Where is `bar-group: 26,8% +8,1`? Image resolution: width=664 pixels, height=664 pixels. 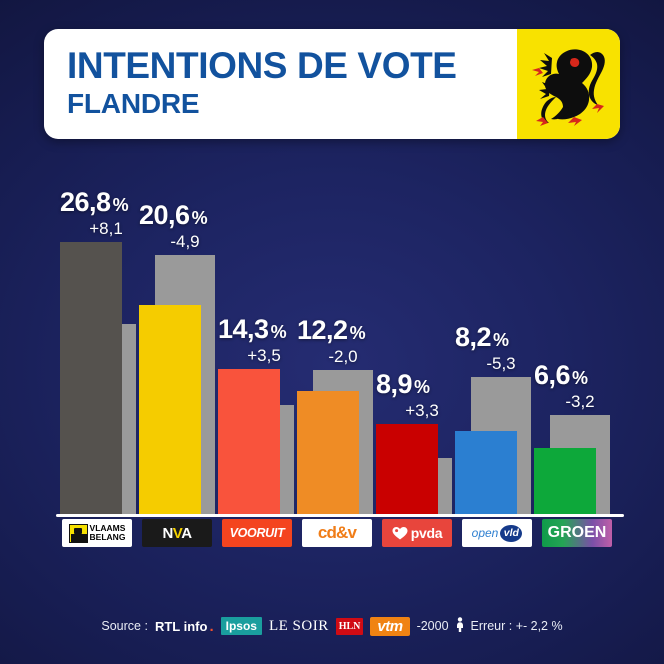 bar-group: 26,8% +8,1 is located at coordinates (98, 337).